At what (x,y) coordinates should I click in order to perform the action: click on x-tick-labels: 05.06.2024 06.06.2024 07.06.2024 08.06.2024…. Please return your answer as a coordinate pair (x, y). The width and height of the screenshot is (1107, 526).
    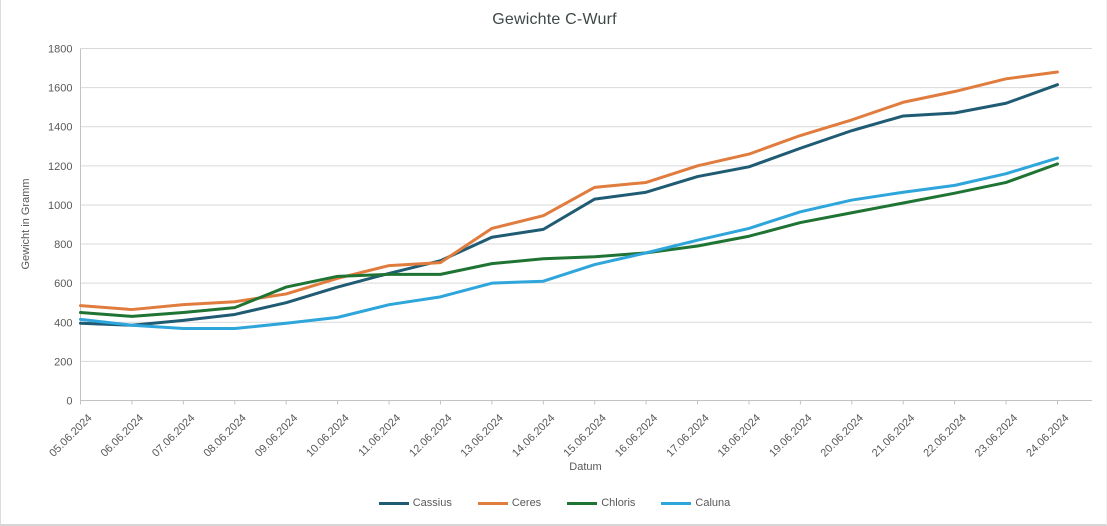
    Looking at the image, I should click on (559, 435).